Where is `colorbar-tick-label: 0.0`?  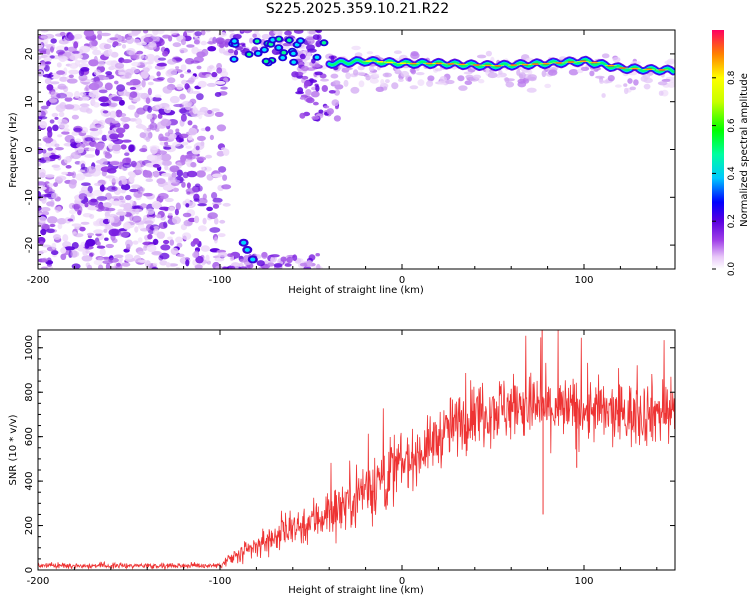
colorbar-tick-label: 0.0 is located at coordinates (732, 269).